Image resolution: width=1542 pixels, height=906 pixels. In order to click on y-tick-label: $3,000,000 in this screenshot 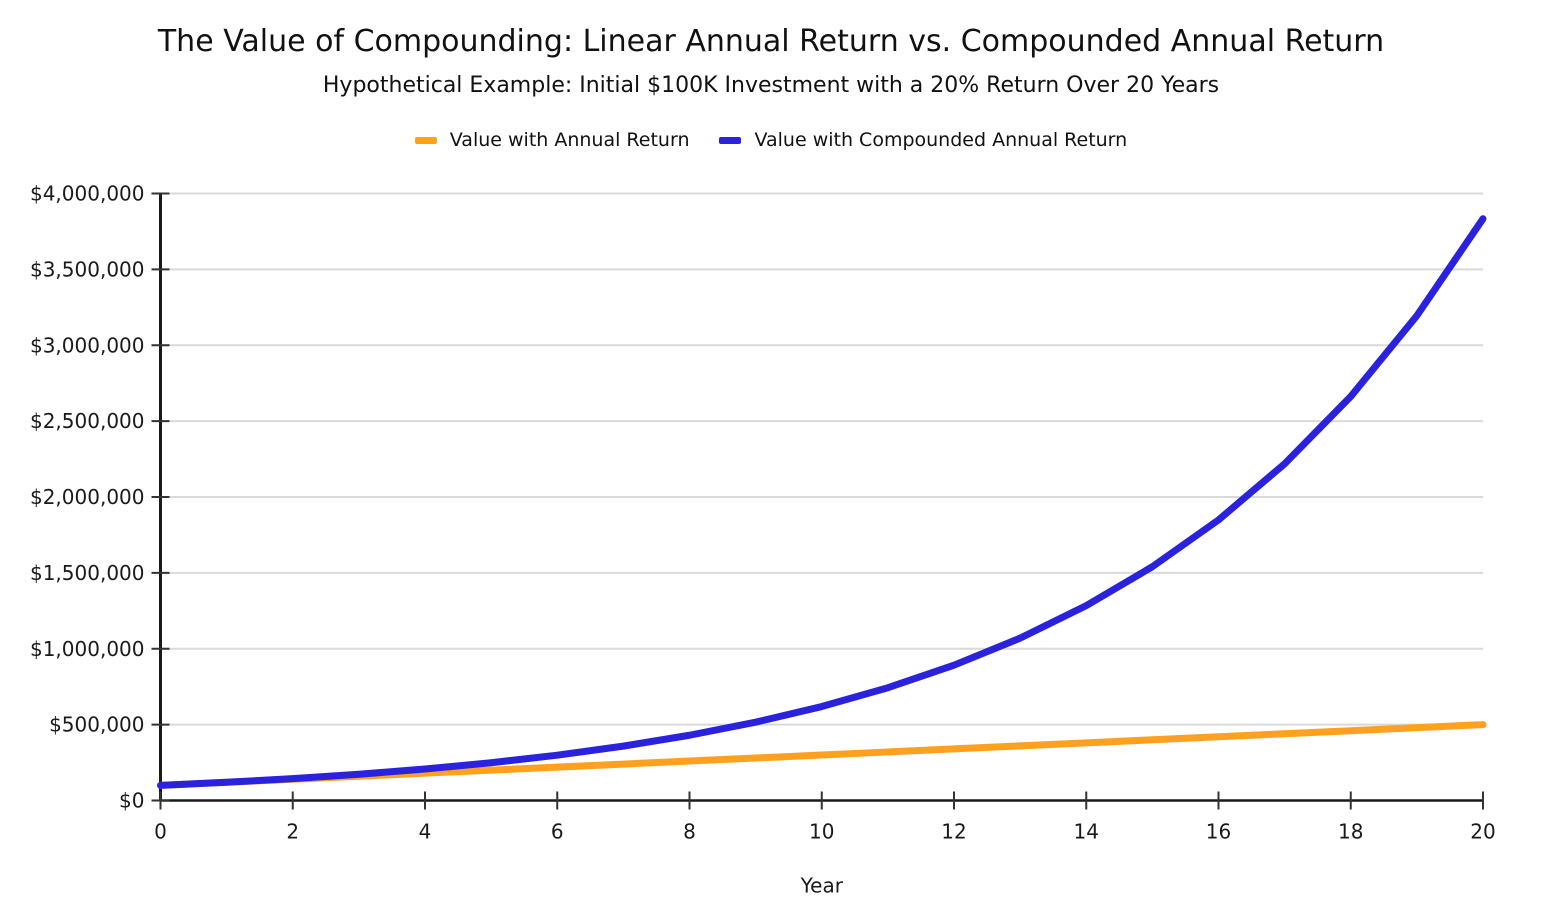, I will do `click(87, 345)`.